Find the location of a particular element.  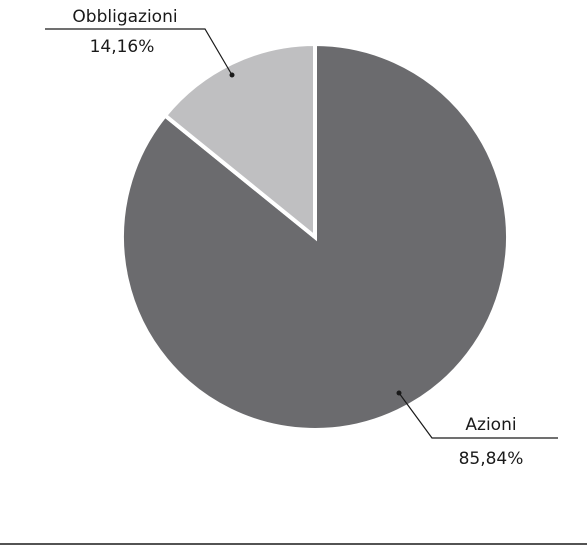

slice-value-azioni: 85,84% is located at coordinates (491, 459).